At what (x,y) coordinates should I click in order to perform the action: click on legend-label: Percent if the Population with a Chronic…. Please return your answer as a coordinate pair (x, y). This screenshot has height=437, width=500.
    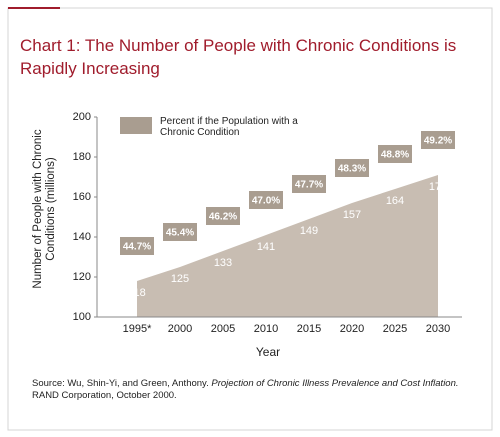
    Looking at the image, I should click on (229, 127).